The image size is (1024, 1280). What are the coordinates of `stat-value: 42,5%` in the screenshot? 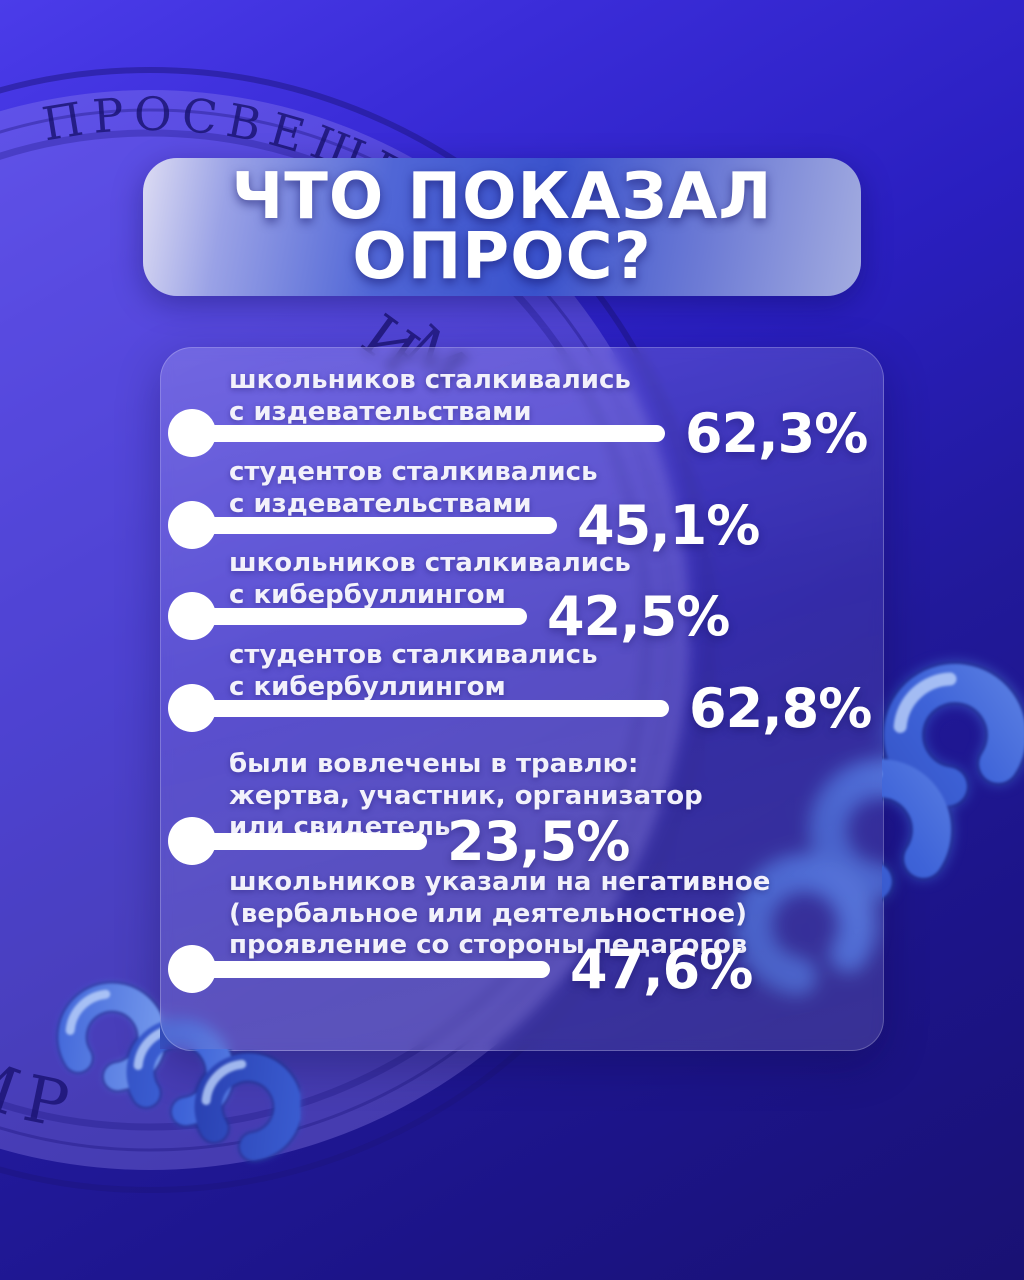 It's located at (638, 616).